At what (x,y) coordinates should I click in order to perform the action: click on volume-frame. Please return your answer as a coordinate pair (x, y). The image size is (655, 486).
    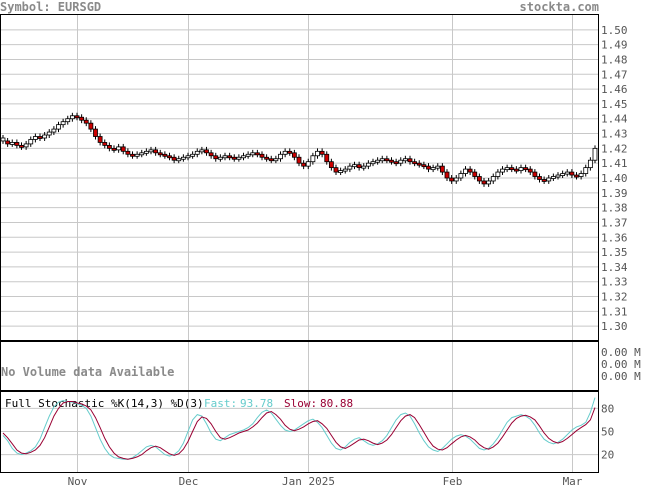
    Looking at the image, I should click on (299, 366).